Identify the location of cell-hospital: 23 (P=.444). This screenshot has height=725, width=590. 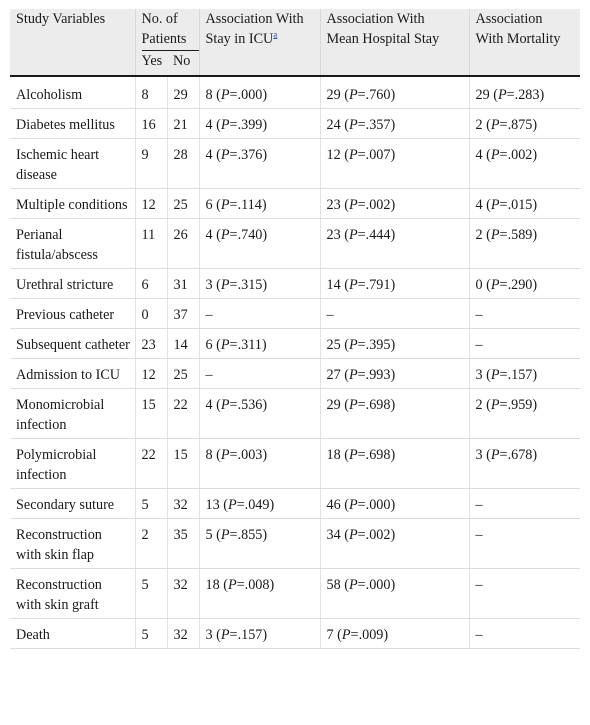
(394, 243).